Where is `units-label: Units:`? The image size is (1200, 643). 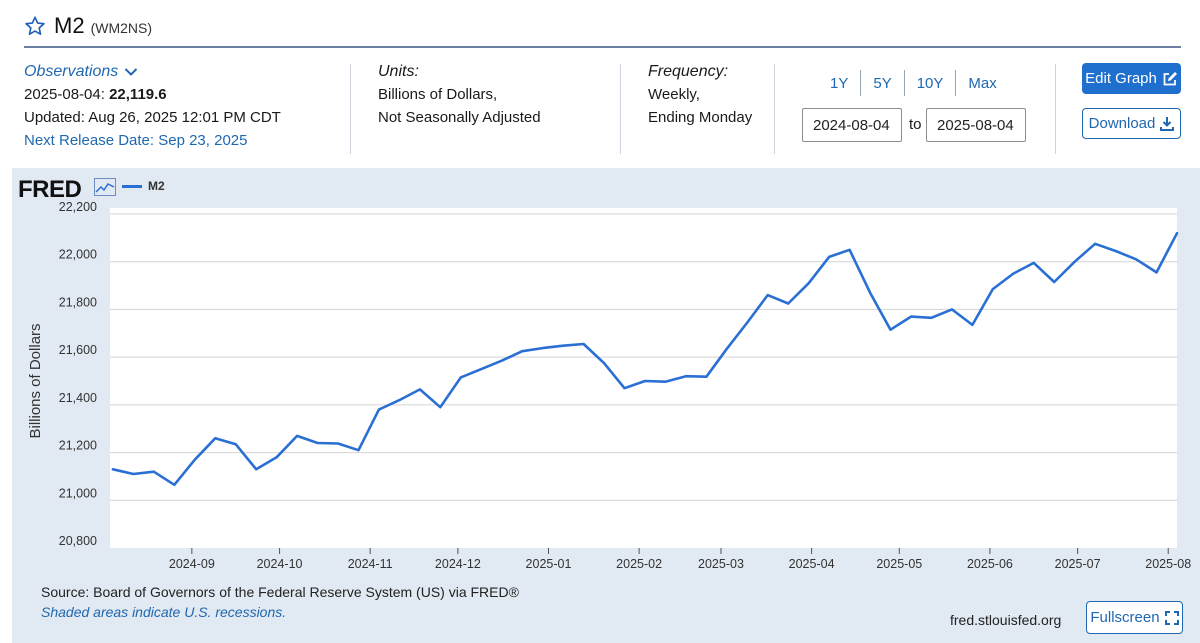
units-label: Units: is located at coordinates (398, 71).